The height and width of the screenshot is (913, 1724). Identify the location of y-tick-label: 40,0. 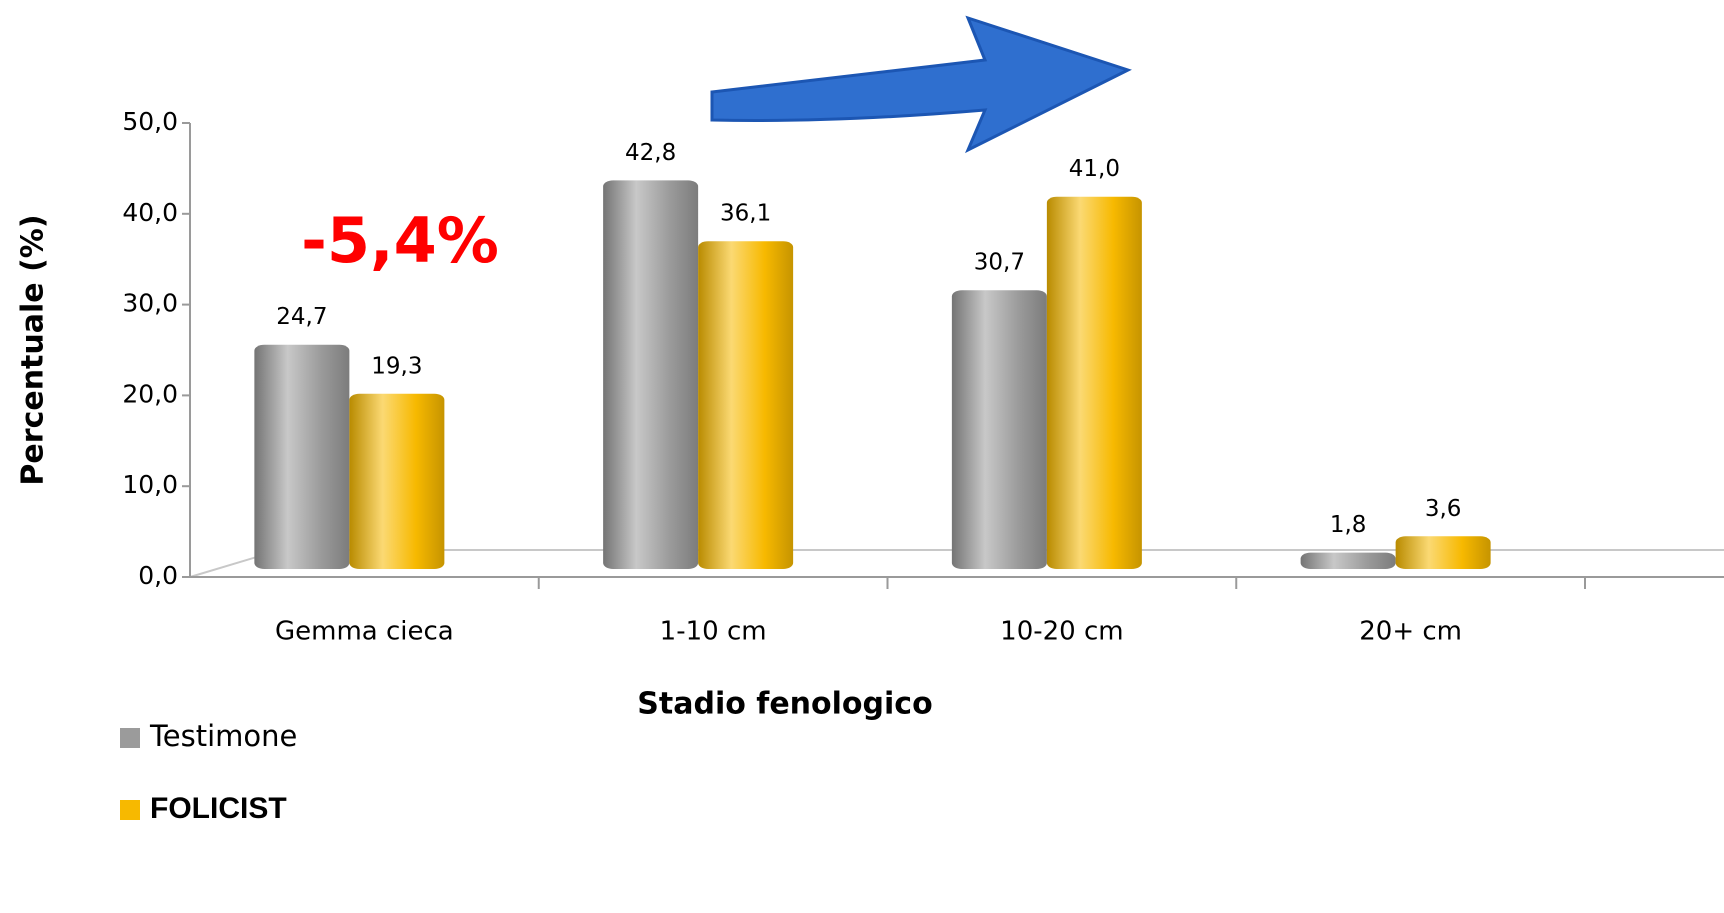
(150, 212).